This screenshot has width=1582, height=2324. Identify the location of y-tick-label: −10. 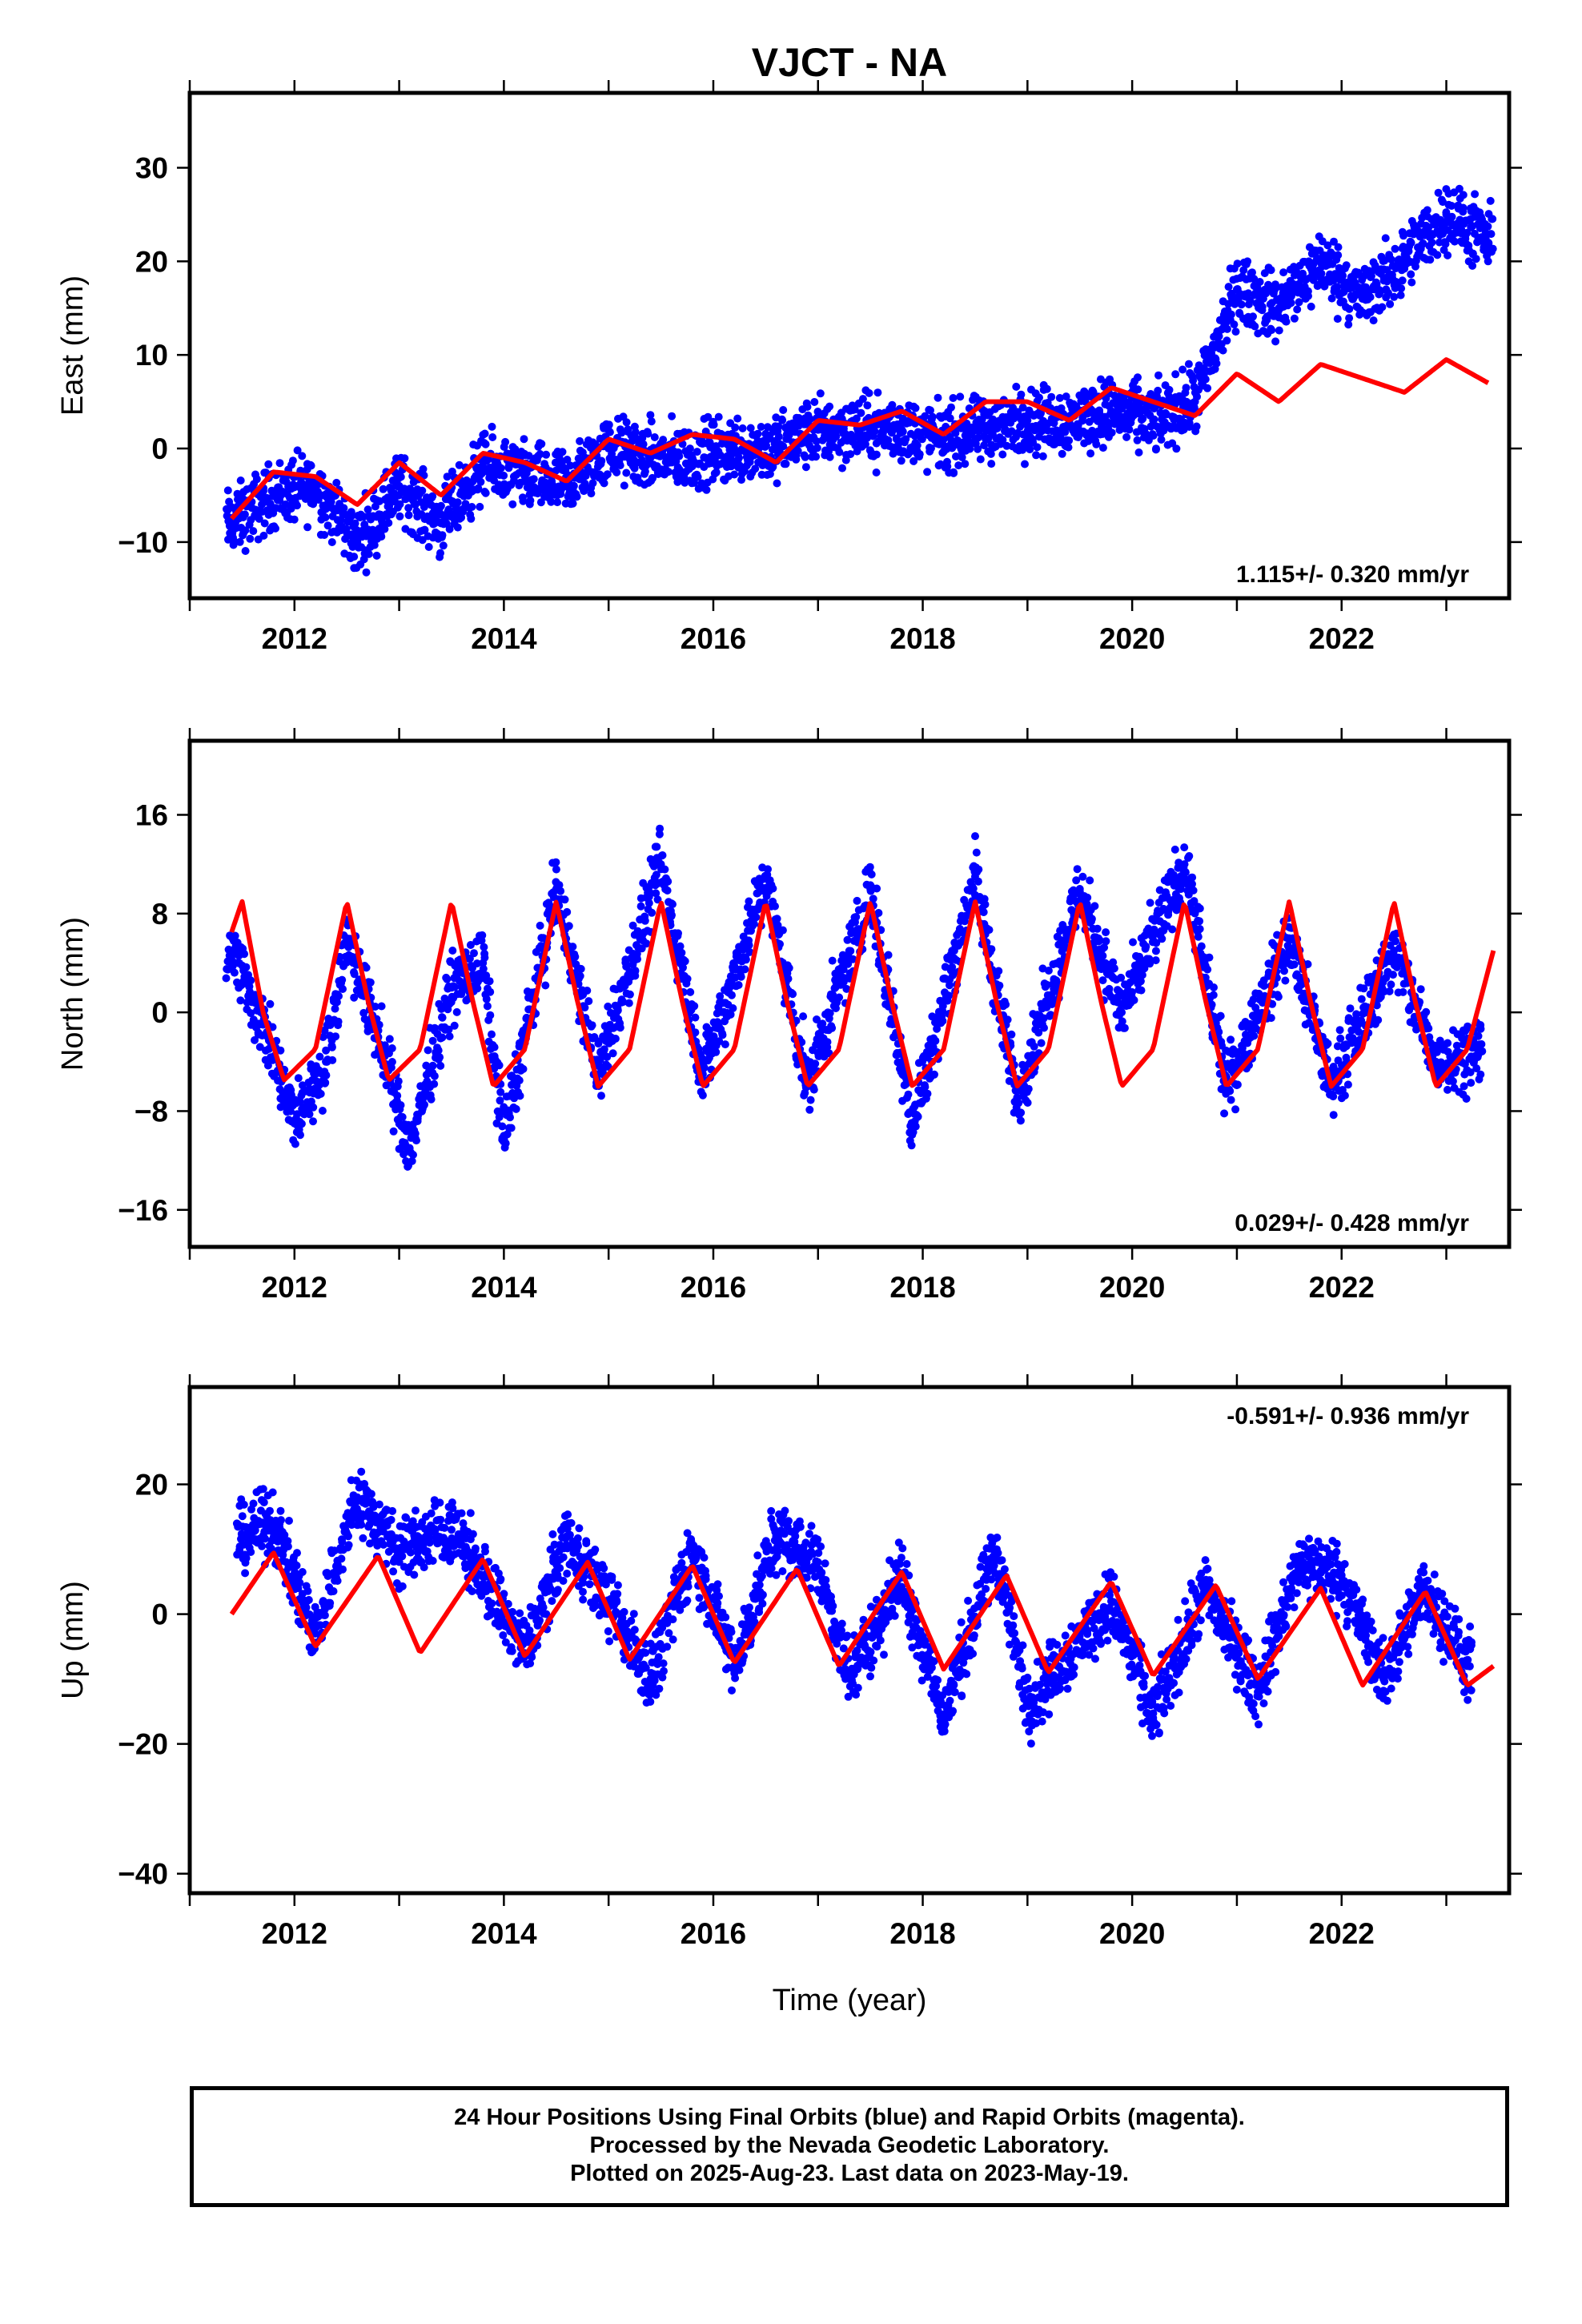
(143, 542).